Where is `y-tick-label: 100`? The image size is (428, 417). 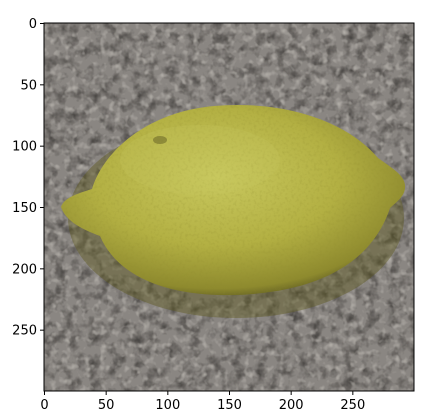 y-tick-label: 100 is located at coordinates (24, 147).